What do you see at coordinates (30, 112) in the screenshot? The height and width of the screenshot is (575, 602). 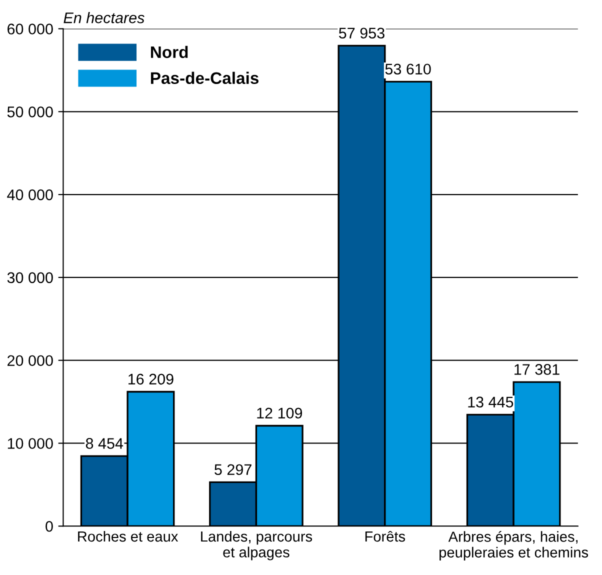 I see `y-tick-label: 50 000` at bounding box center [30, 112].